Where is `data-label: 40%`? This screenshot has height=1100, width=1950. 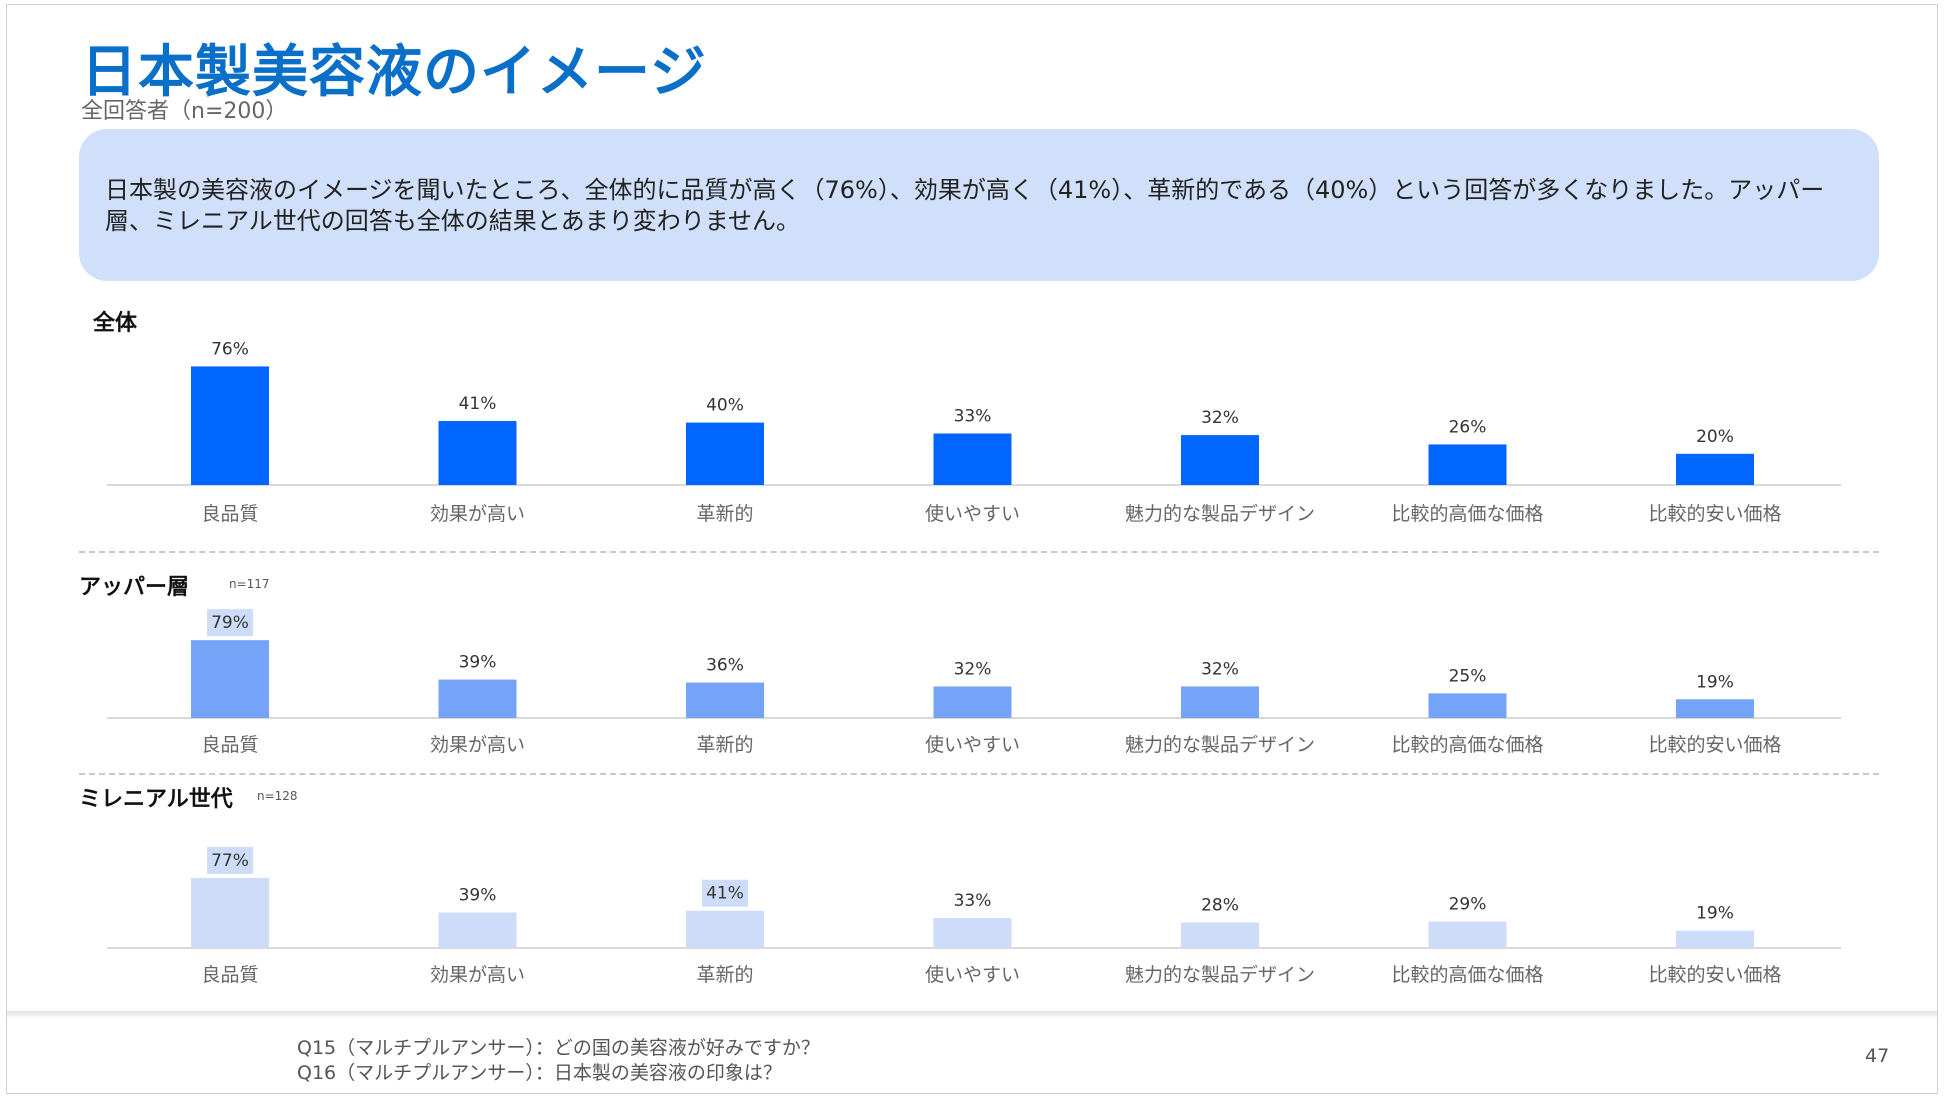
data-label: 40% is located at coordinates (725, 406).